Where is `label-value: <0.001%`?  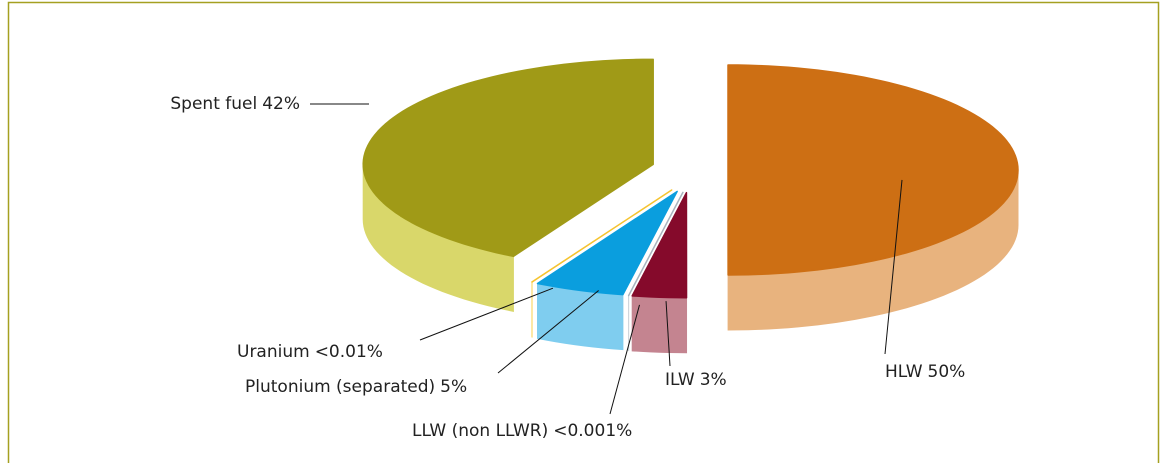 label-value: <0.001% is located at coordinates (592, 431).